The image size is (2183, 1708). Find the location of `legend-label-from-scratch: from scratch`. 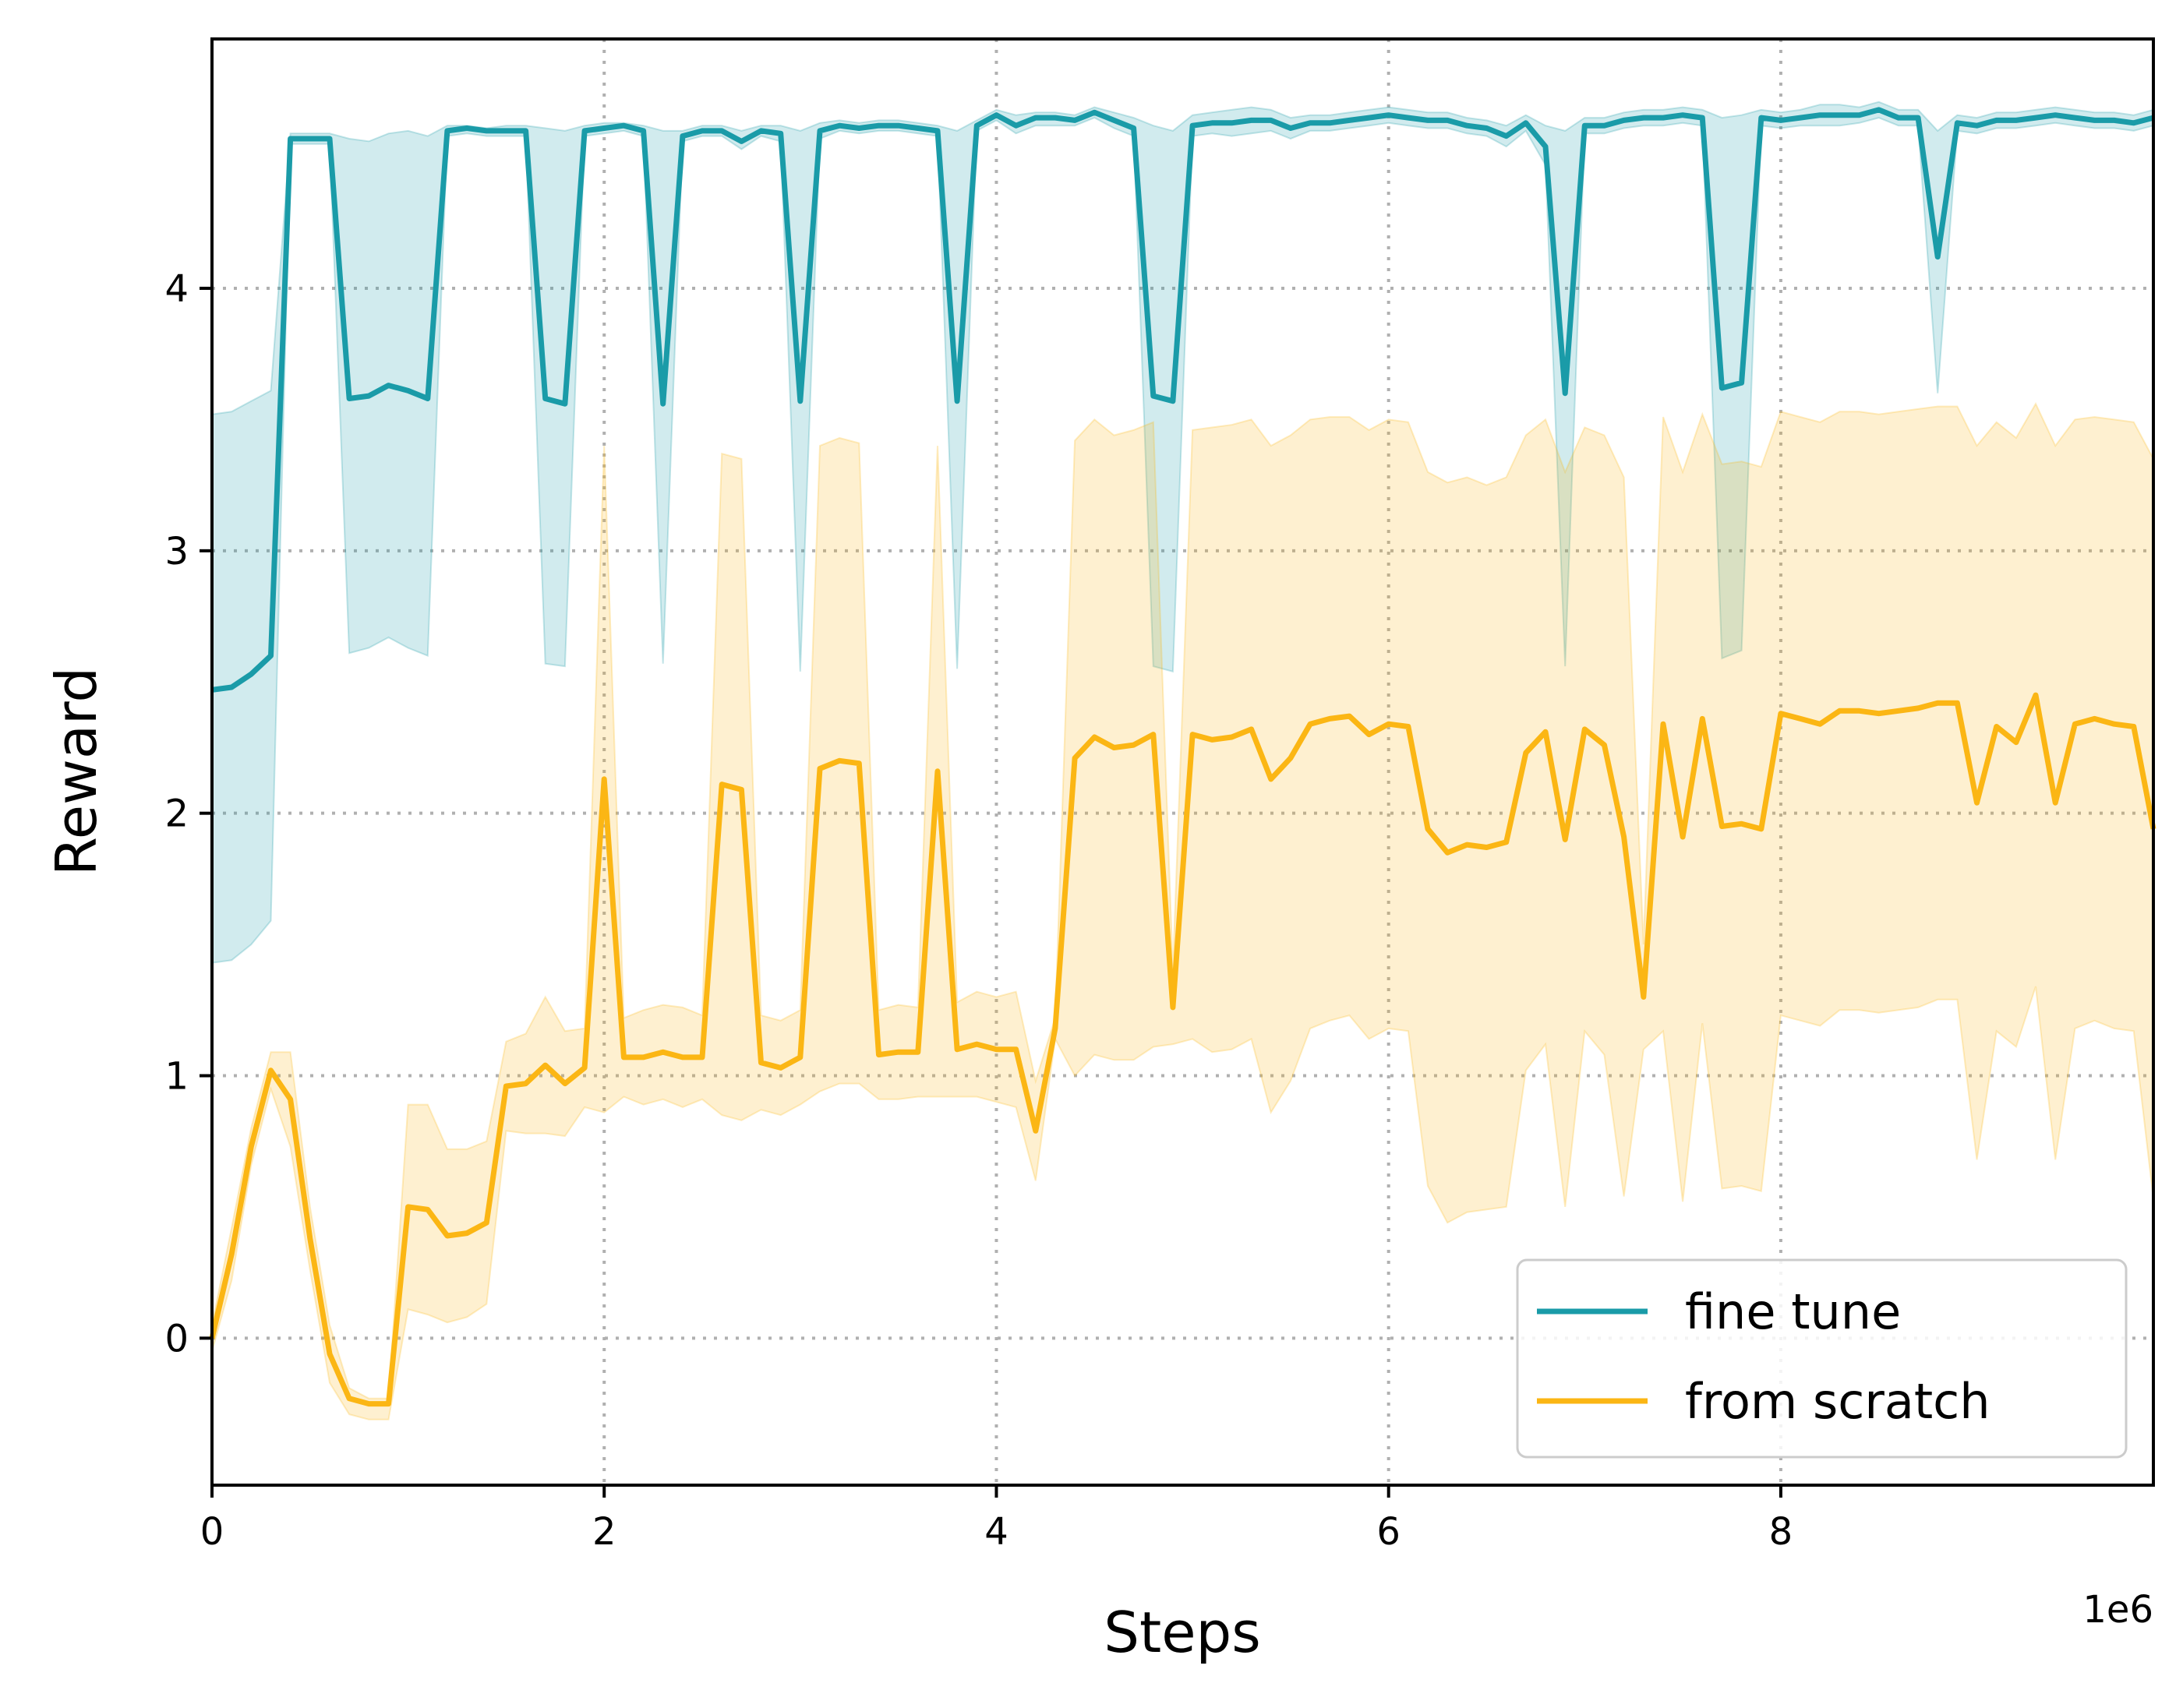

legend-label-from-scratch: from scratch is located at coordinates (1837, 1401).